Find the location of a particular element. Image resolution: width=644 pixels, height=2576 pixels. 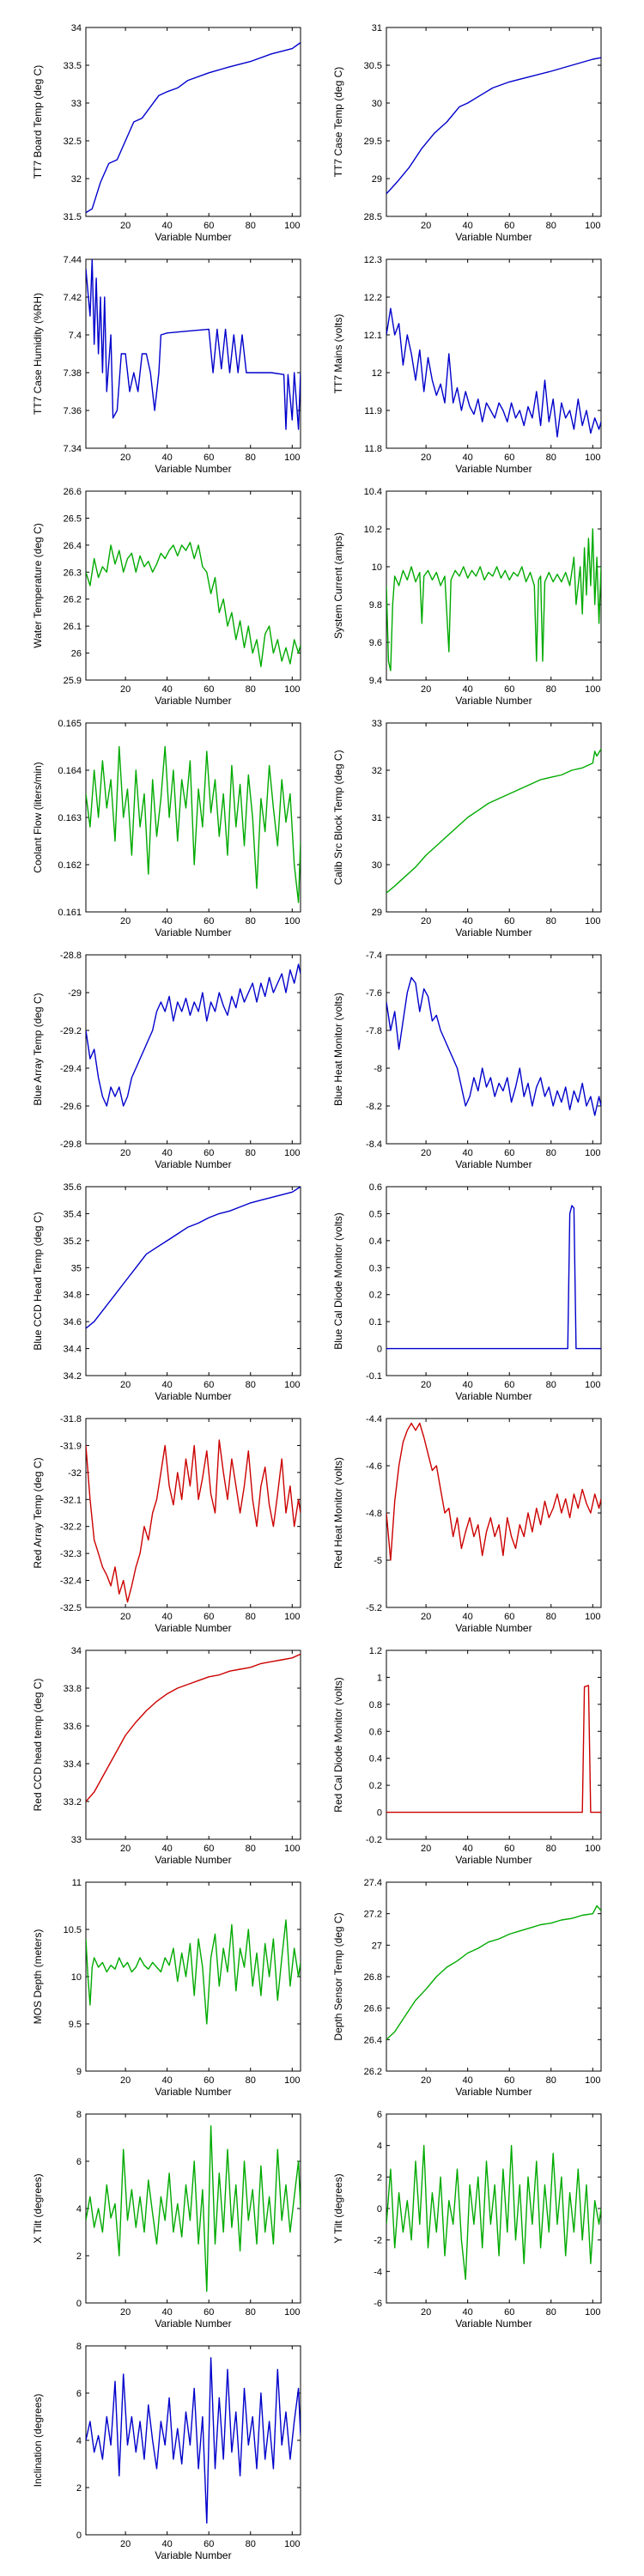

y-tick-label: -29.4 is located at coordinates (71, 1069).